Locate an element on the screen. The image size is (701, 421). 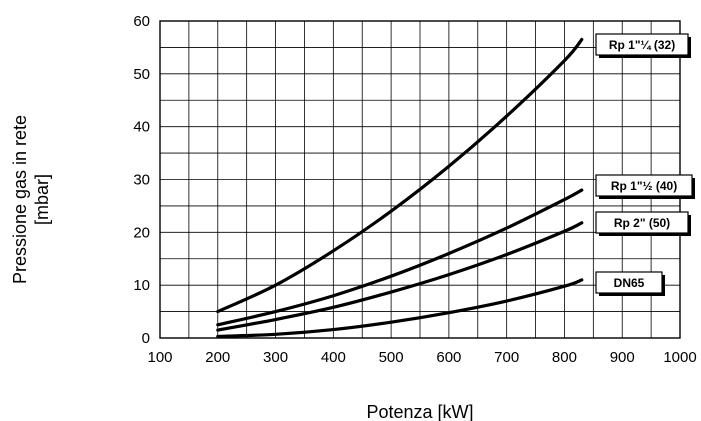
y-tick-label: 0 is located at coordinates (146, 338).